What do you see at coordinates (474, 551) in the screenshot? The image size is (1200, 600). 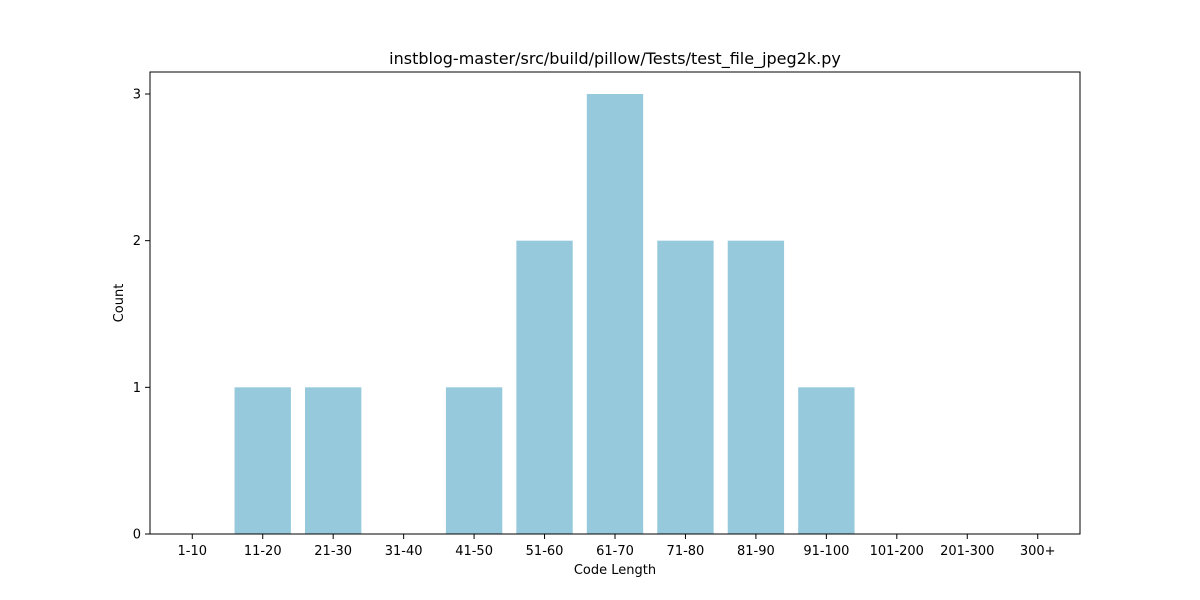 I see `x-tick-label: 41-50` at bounding box center [474, 551].